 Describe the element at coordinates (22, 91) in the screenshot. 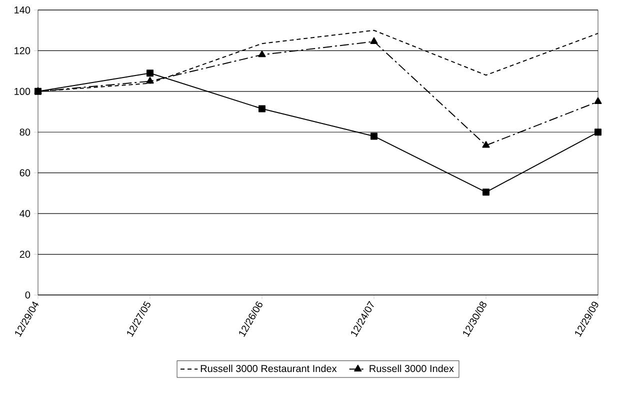

I see `y-tick-label: 100` at that location.